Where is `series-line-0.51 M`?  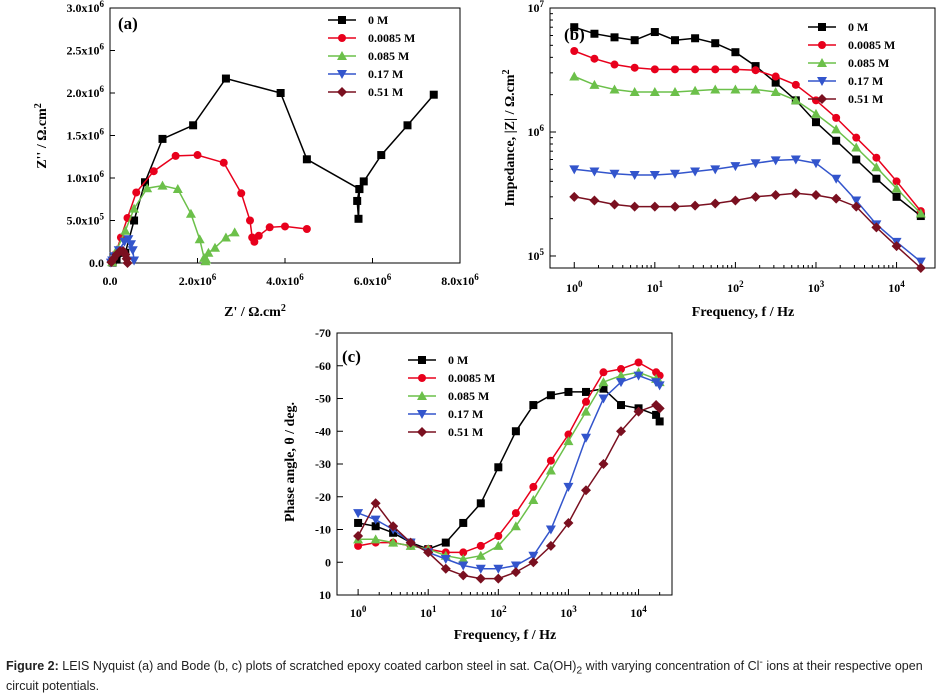
series-line-0.51 M is located at coordinates (748, 230).